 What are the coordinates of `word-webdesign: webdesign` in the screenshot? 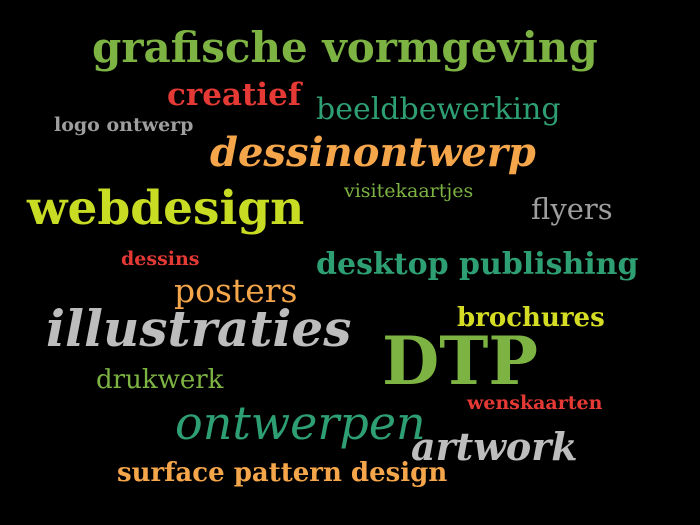 It's located at (166, 208).